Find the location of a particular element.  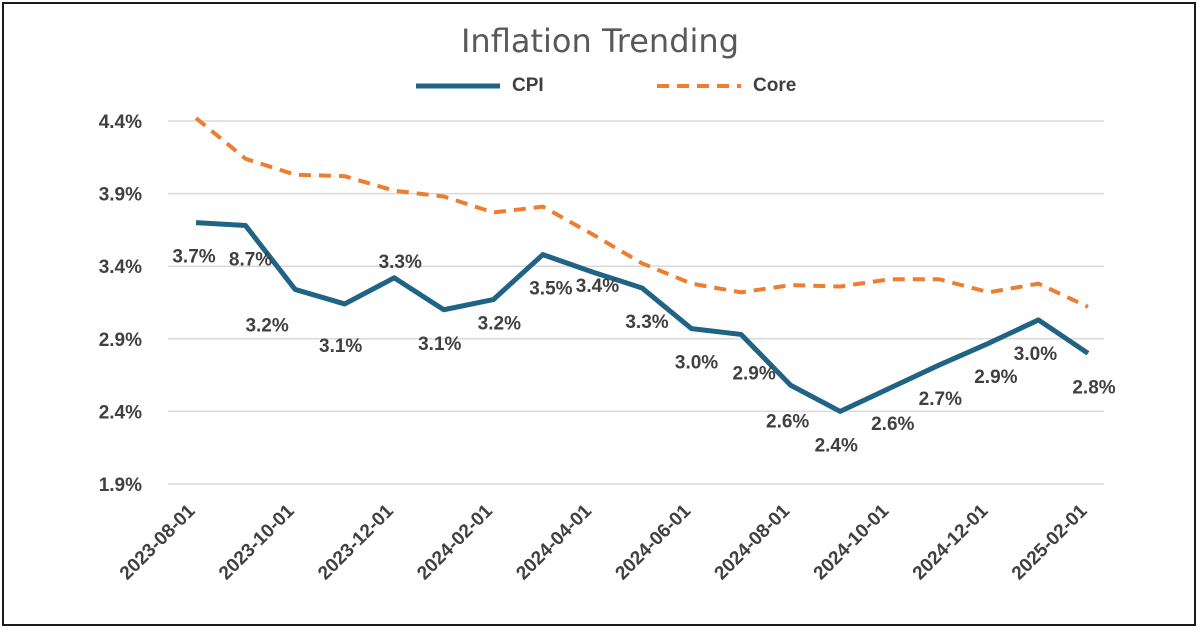

legend-swatch-cpi is located at coordinates (458, 86).